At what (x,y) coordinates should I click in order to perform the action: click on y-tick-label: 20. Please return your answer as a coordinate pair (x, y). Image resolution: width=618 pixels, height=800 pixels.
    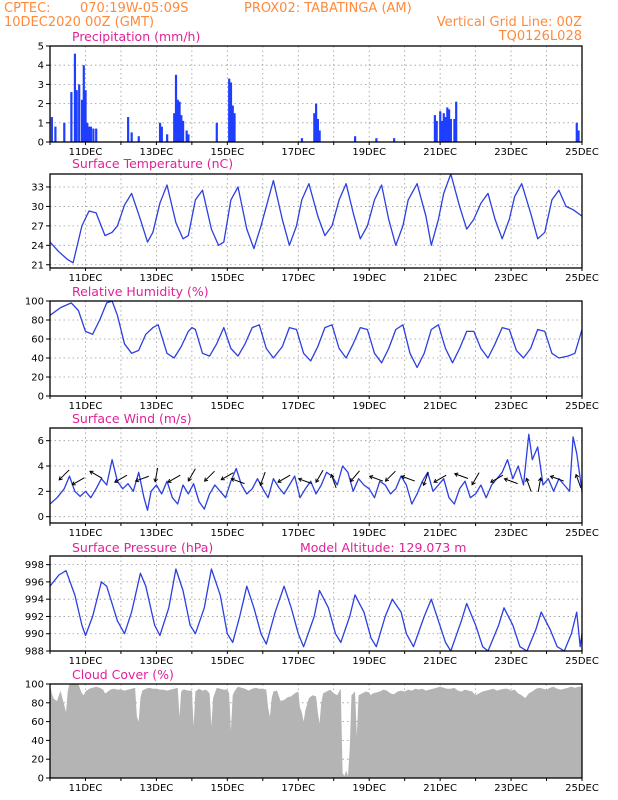
    Looking at the image, I should click on (37, 378).